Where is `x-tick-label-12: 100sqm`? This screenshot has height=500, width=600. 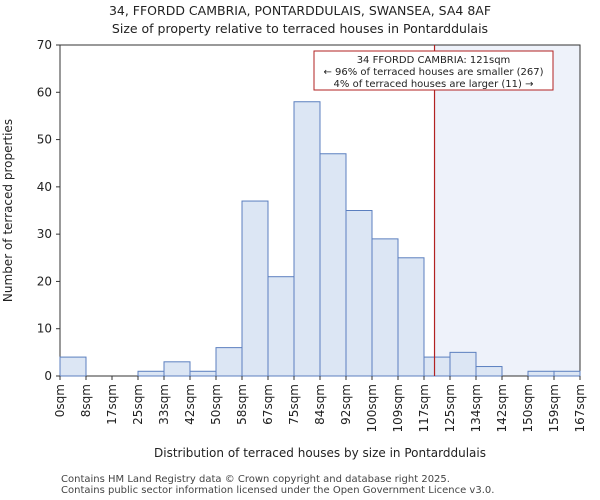 x-tick-label-12: 100sqm is located at coordinates (372, 408).